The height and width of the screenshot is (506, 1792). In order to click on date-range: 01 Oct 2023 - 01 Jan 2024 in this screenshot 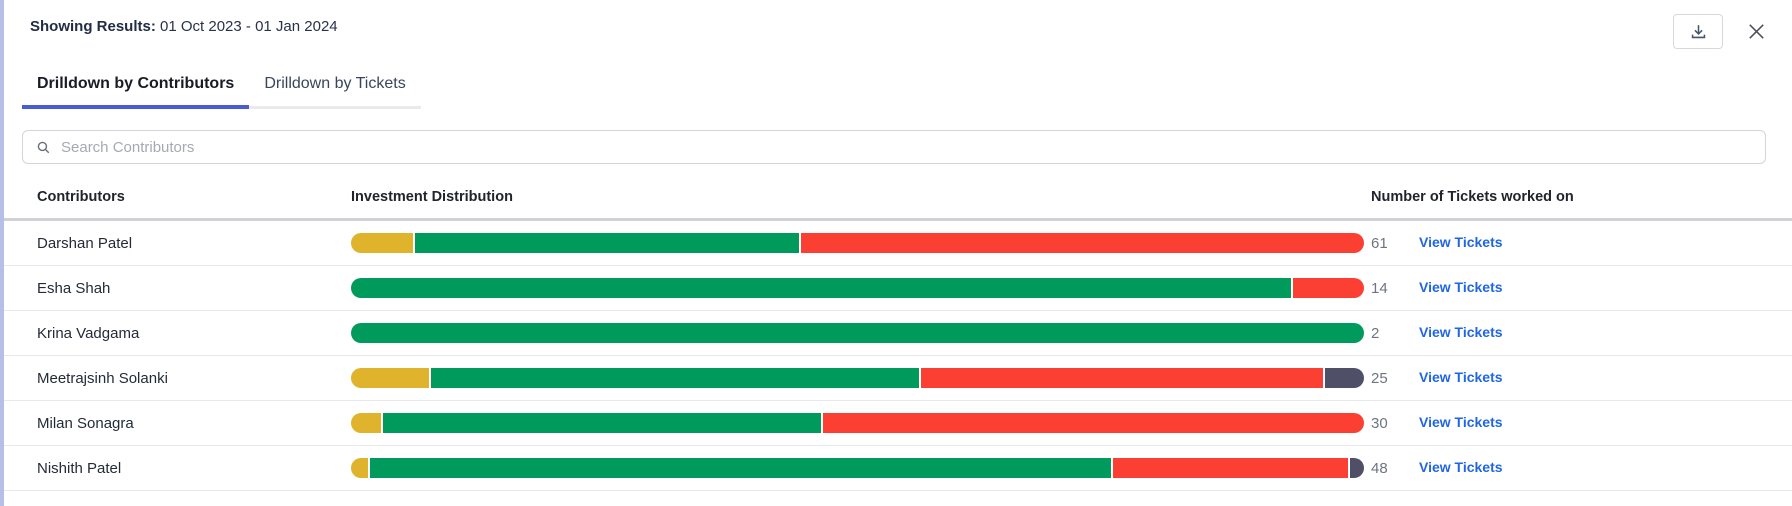, I will do `click(249, 26)`.